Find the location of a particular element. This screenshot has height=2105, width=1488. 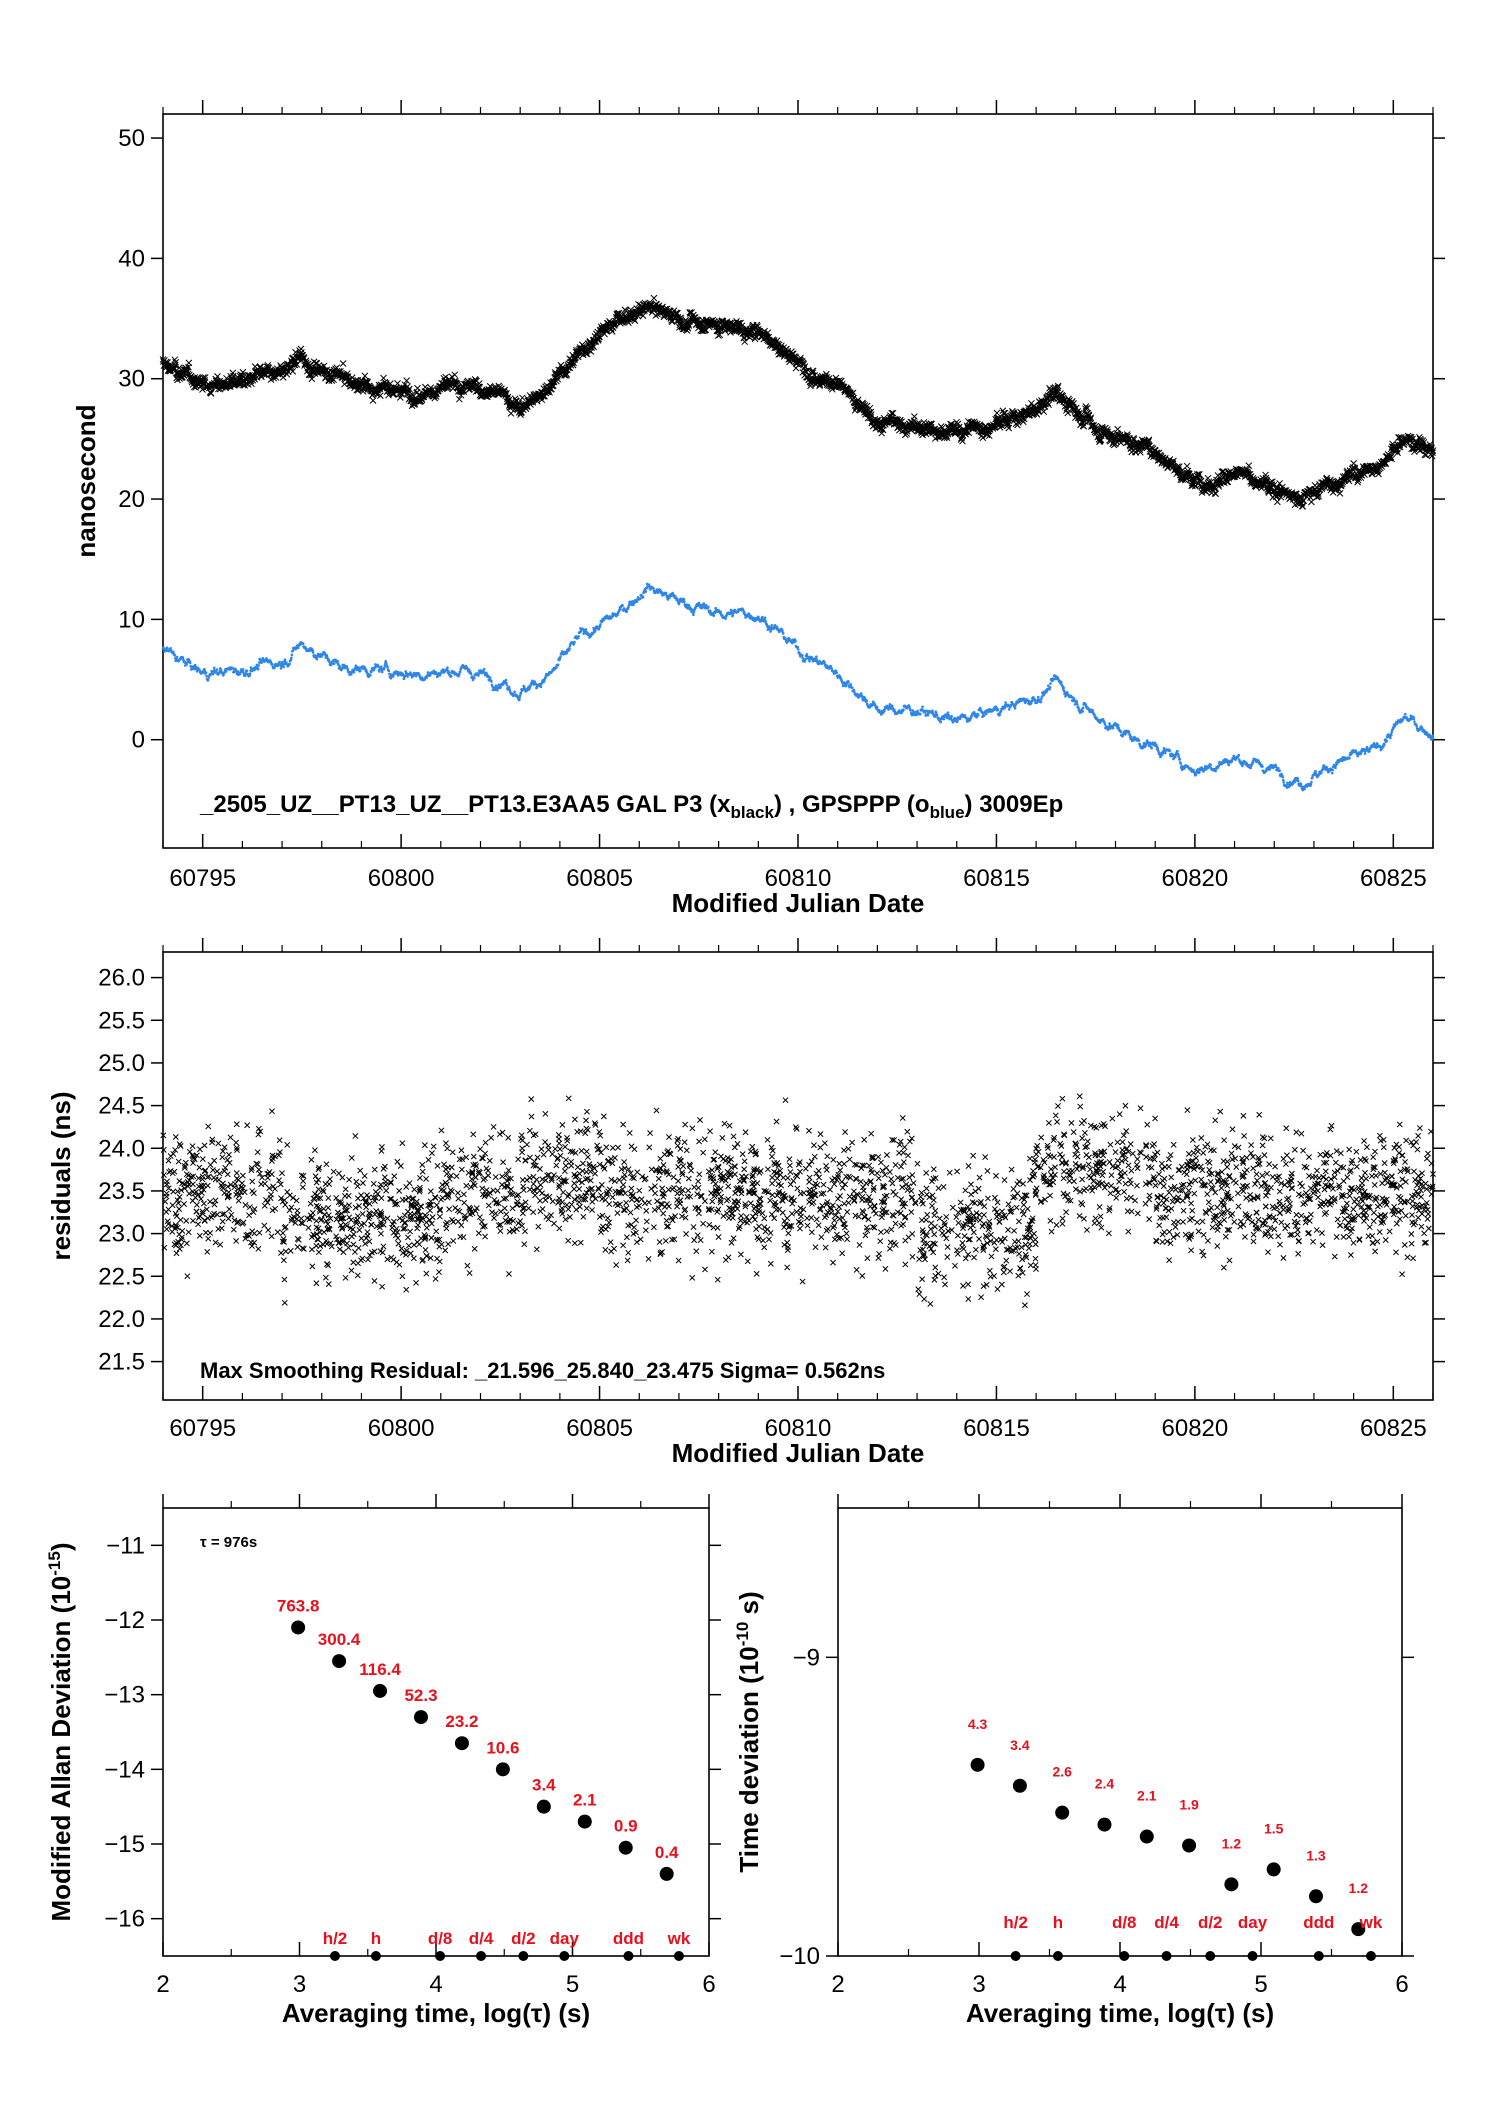

x-tick-label: 60825 is located at coordinates (1393, 878).